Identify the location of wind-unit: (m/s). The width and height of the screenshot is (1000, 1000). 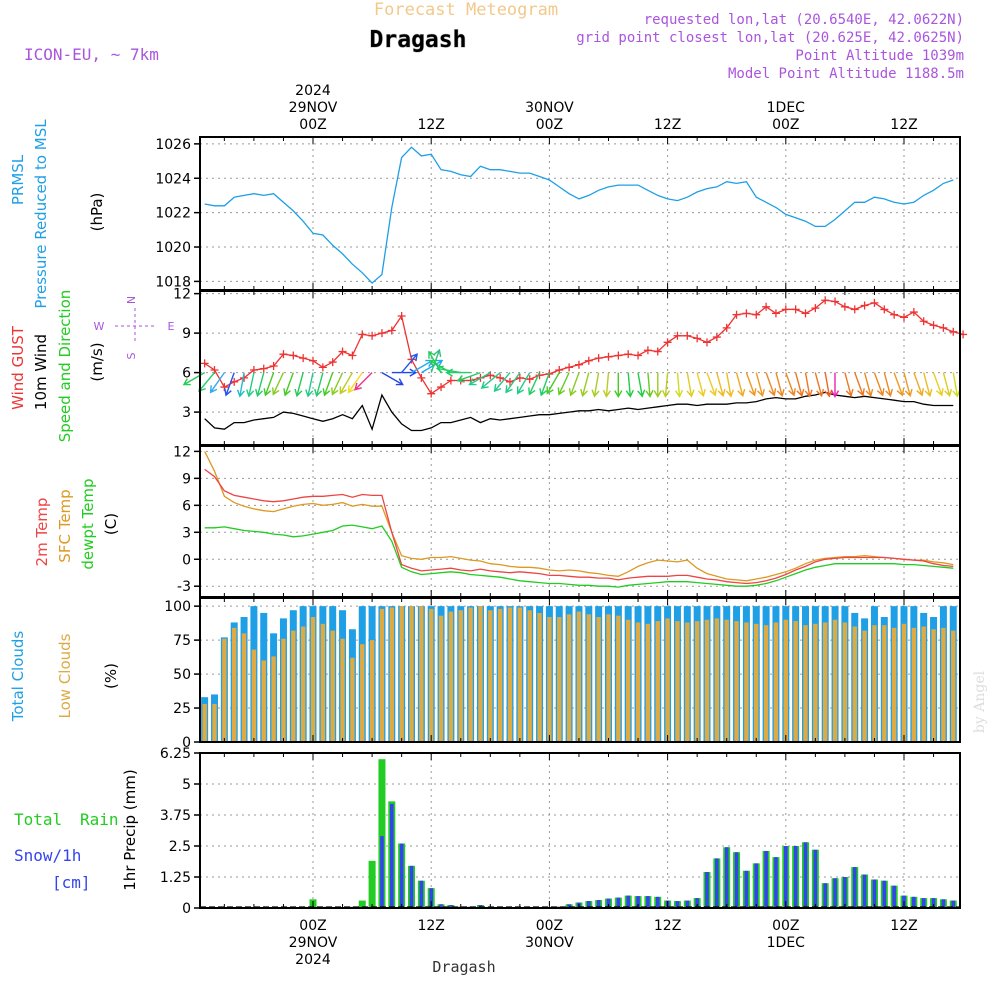
(97, 361).